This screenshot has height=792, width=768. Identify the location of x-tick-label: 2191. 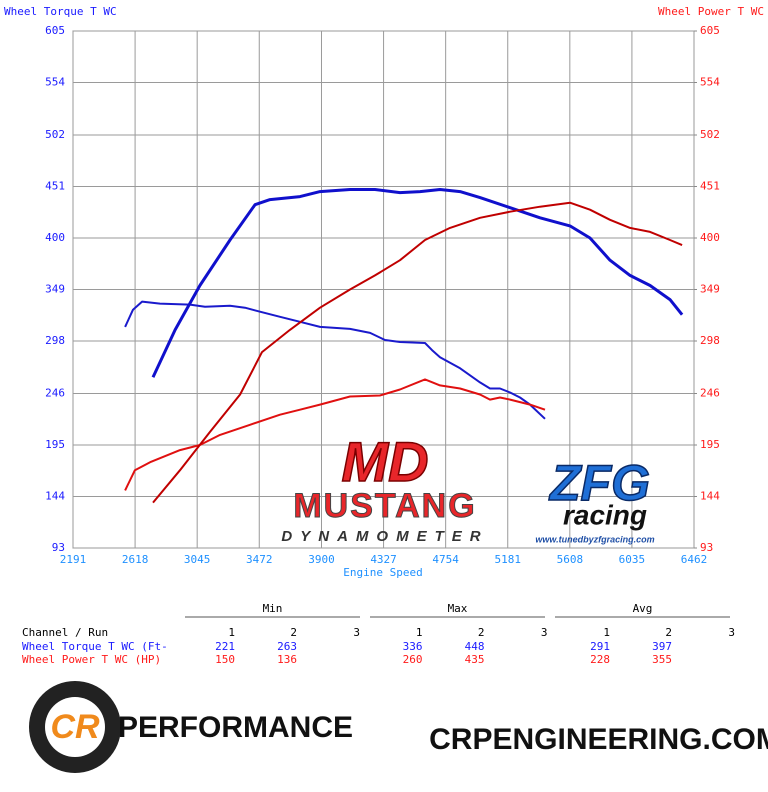
(73, 559).